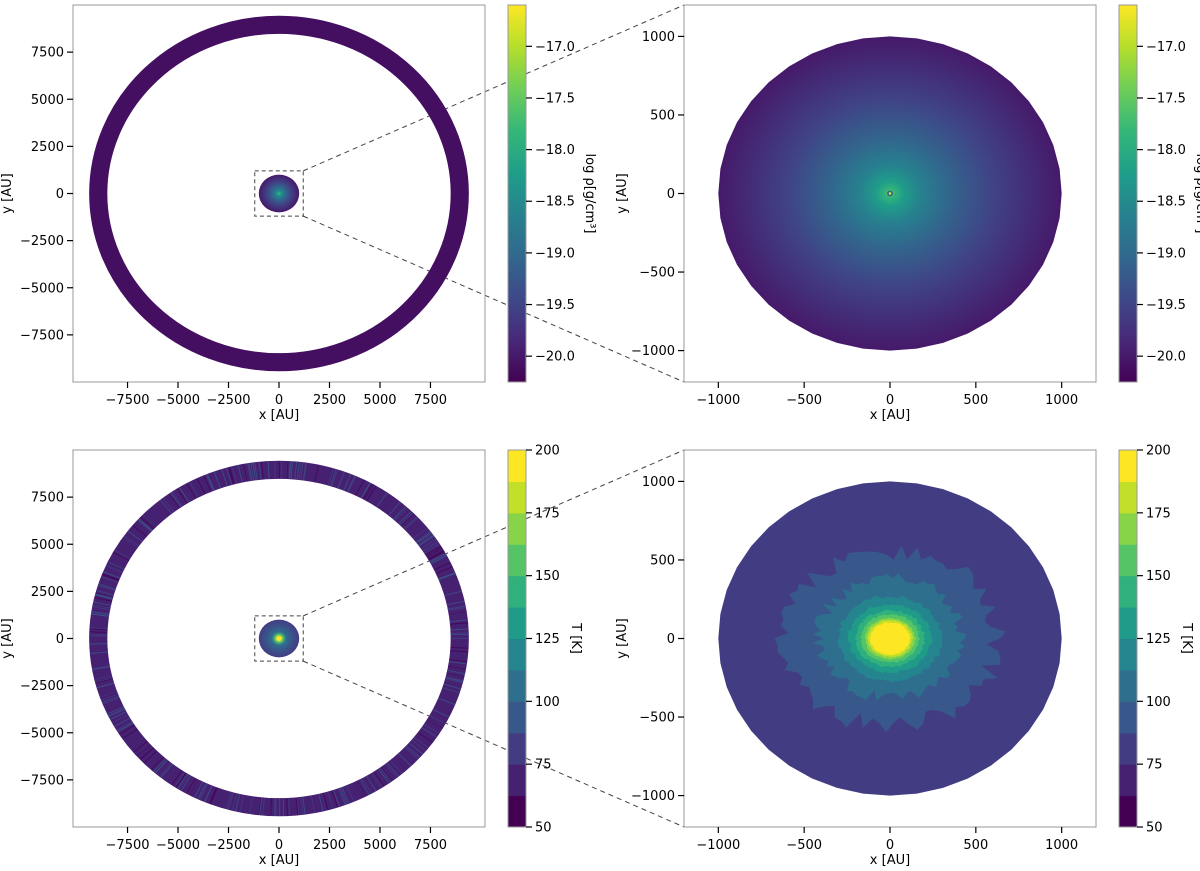  What do you see at coordinates (47, 592) in the screenshot?
I see `y-tick-label: 2500` at bounding box center [47, 592].